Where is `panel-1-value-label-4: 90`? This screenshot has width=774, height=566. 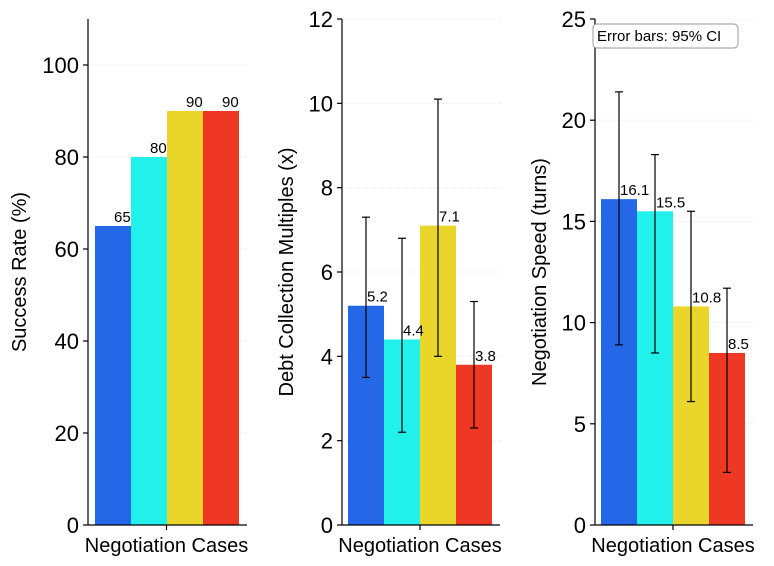 panel-1-value-label-4: 90 is located at coordinates (230, 102).